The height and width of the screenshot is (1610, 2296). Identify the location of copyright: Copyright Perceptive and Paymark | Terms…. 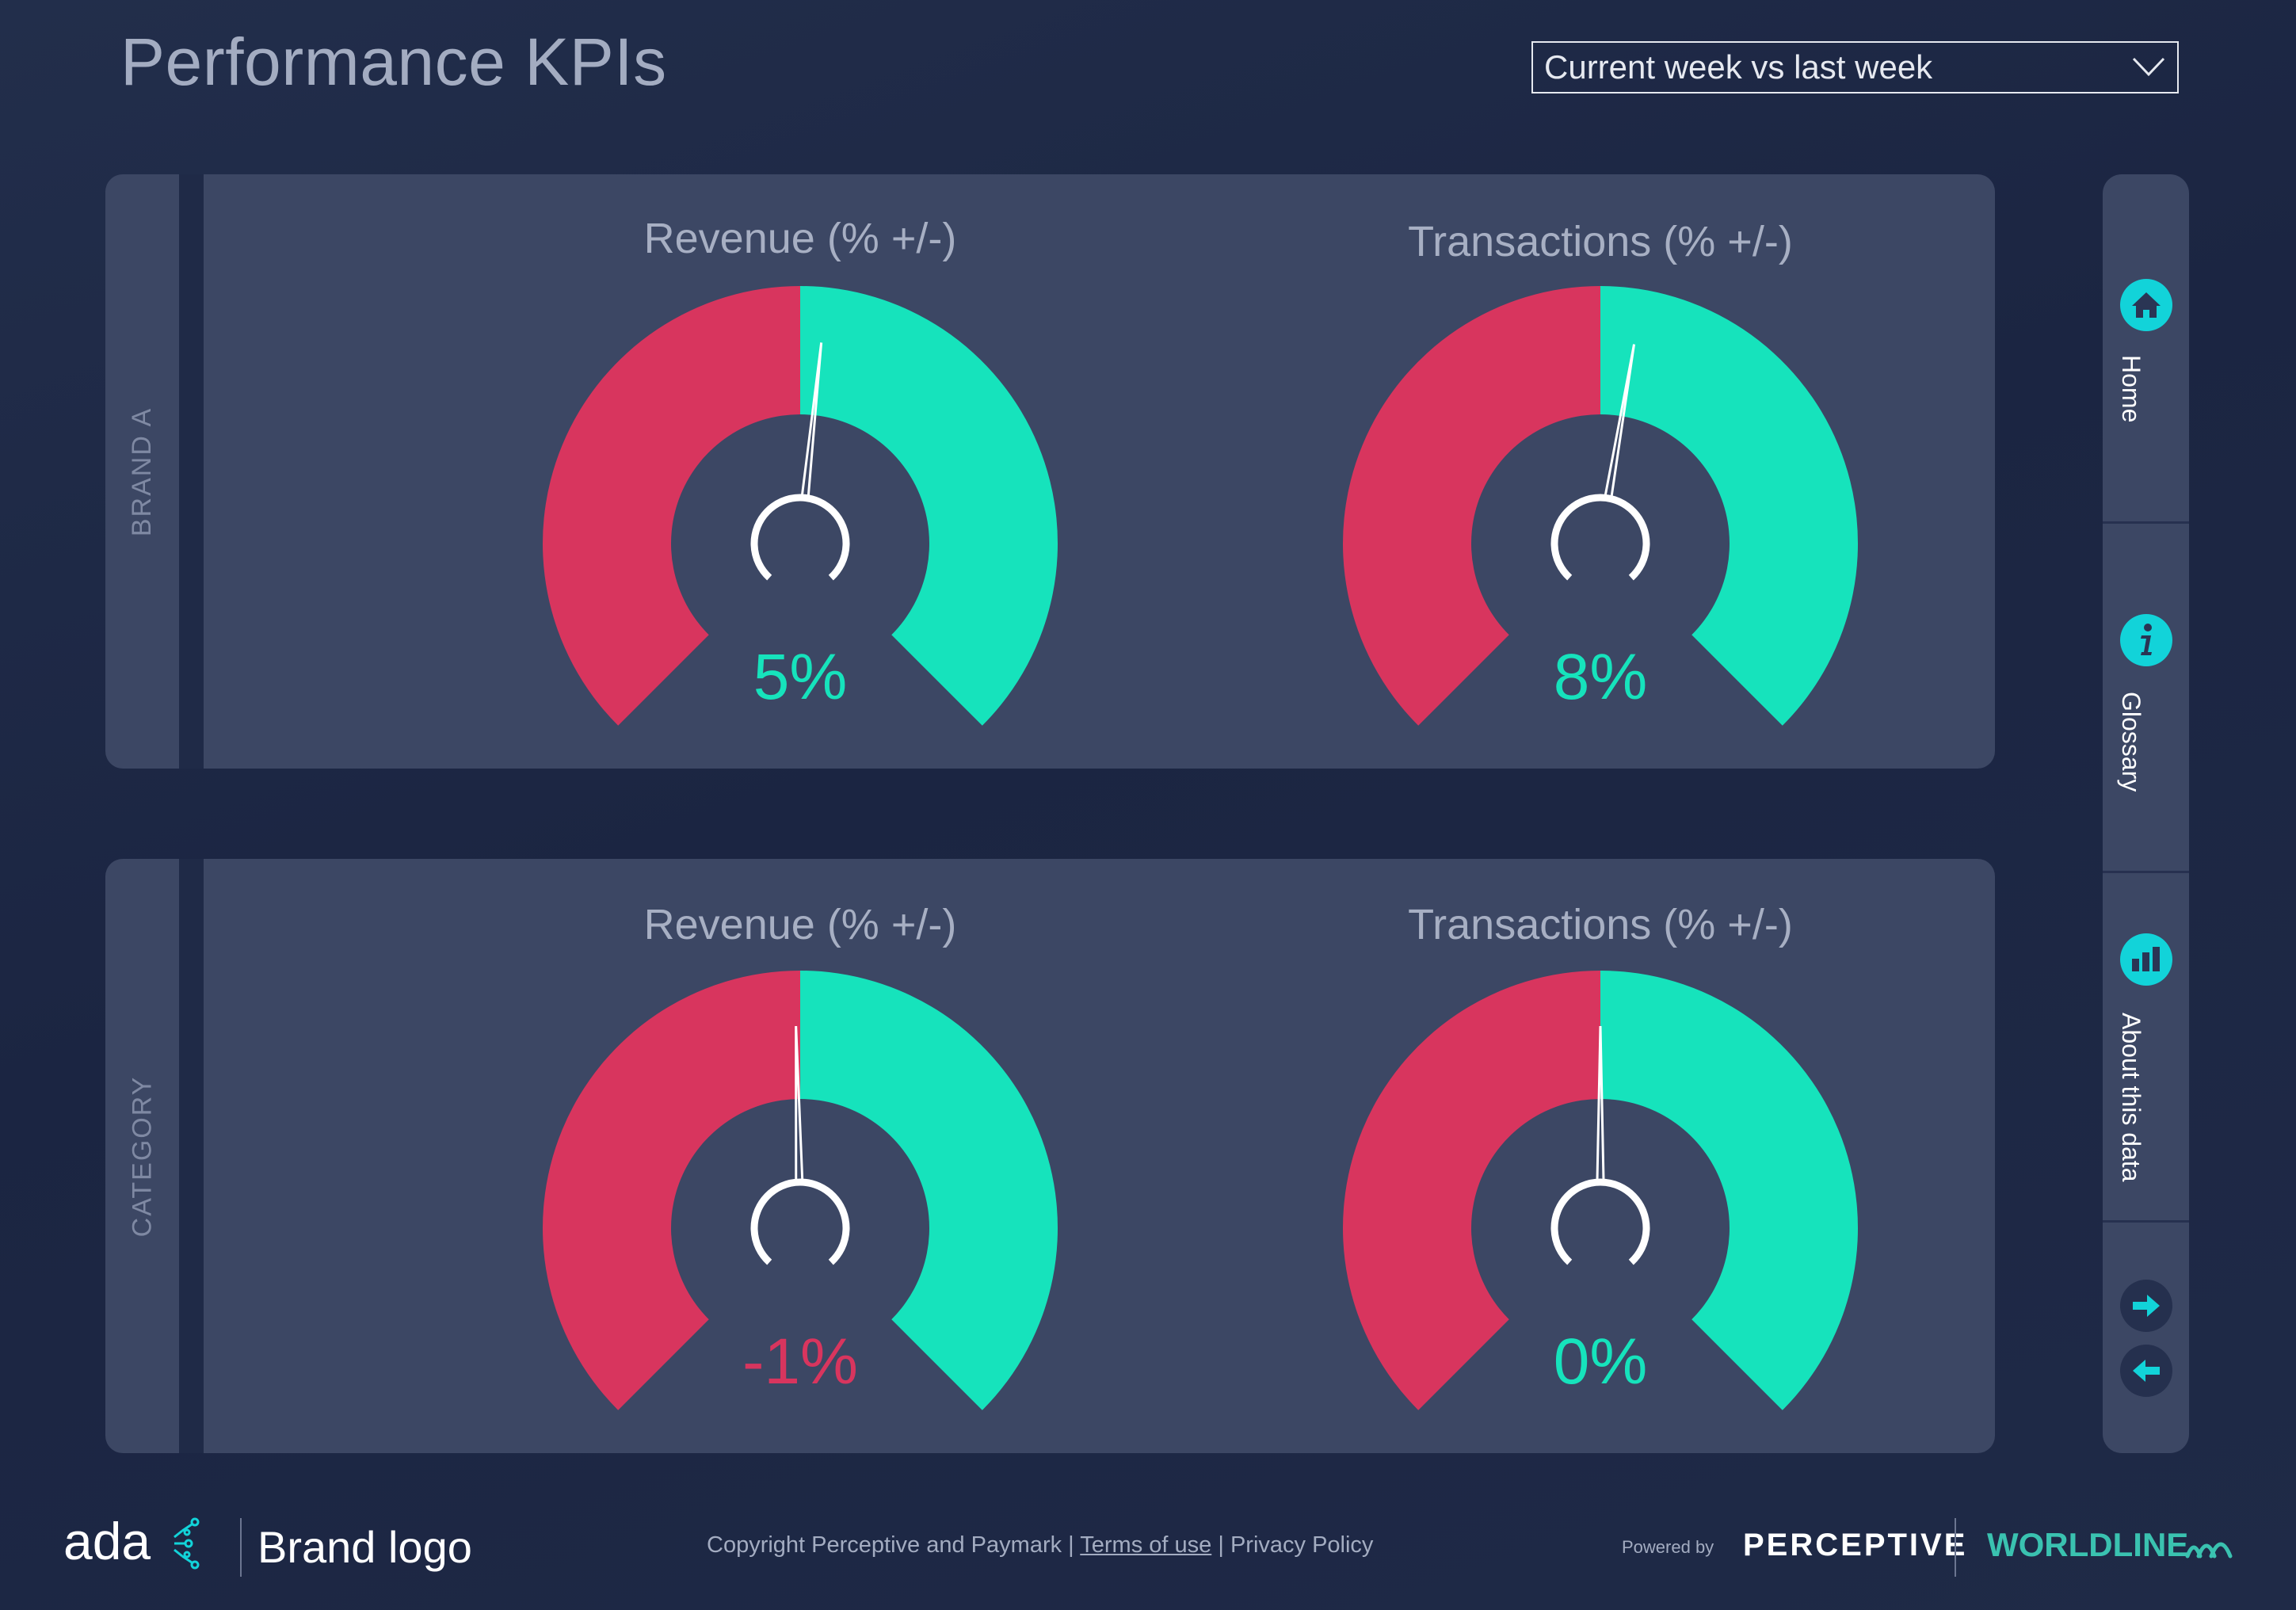
(1040, 1545).